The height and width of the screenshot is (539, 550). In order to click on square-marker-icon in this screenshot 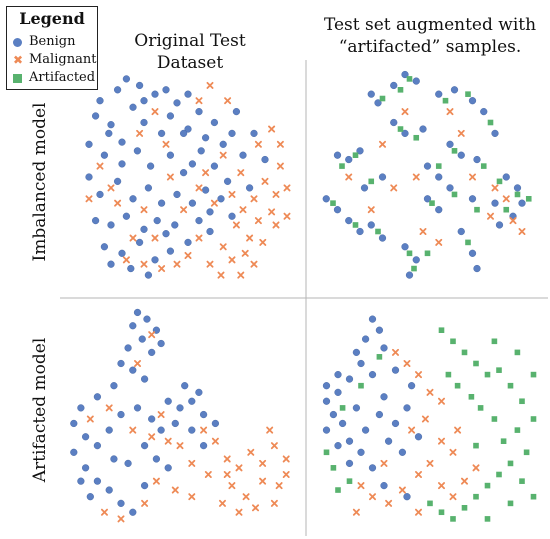, I will do `click(17, 78)`.